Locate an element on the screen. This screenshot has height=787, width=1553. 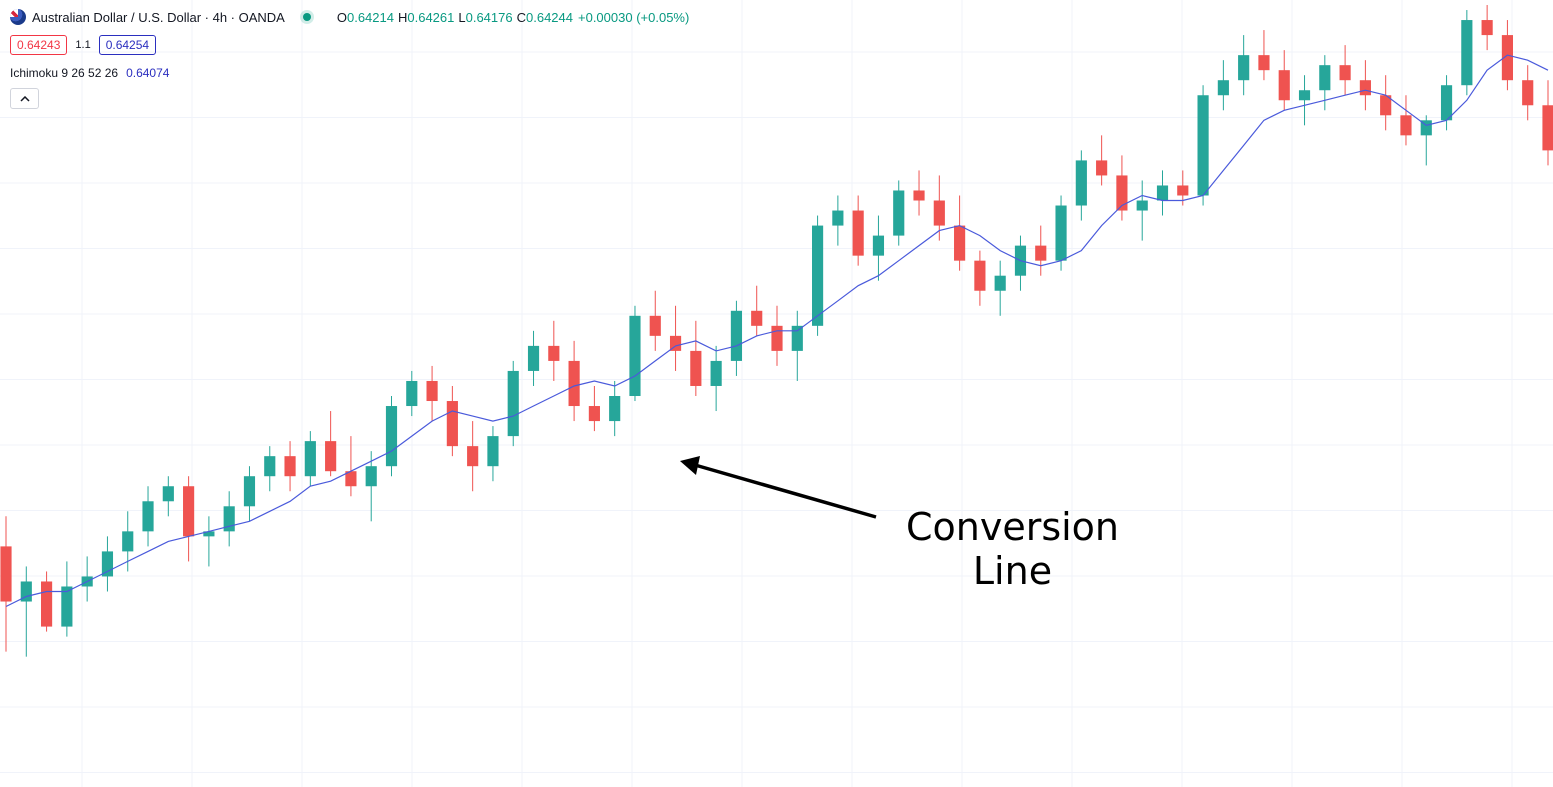
indicator-legend: Ichimoku 9 26 52 26 0.64074 is located at coordinates (89, 73).